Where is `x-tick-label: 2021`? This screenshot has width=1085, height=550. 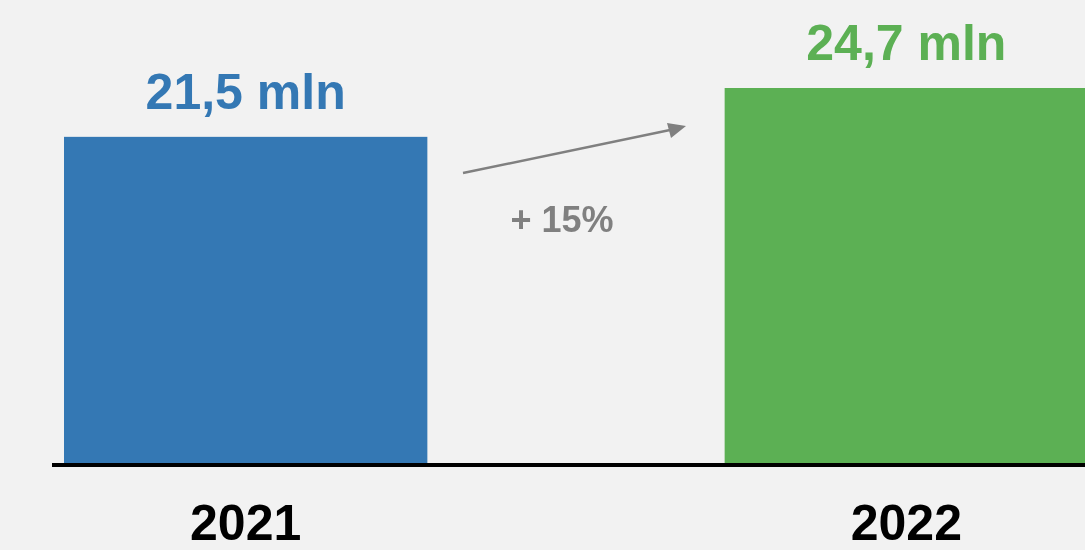 x-tick-label: 2021 is located at coordinates (246, 522).